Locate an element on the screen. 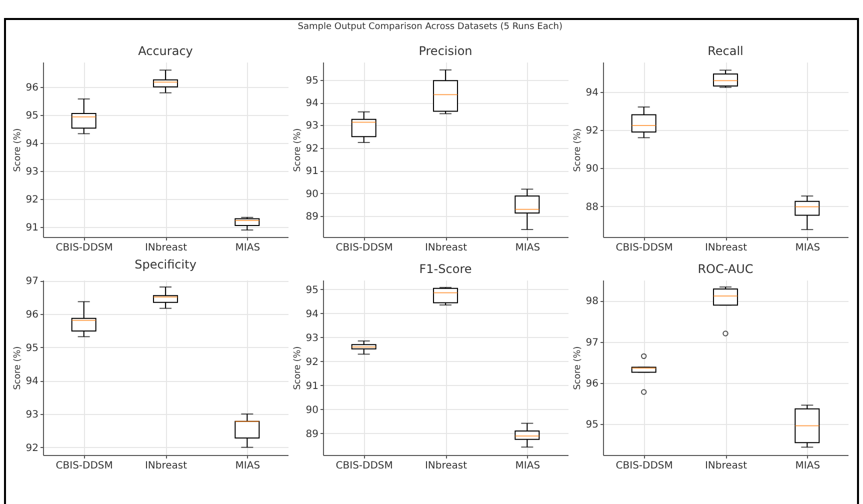 This screenshot has height=504, width=863. chart-title: ROC-AUC is located at coordinates (726, 269).